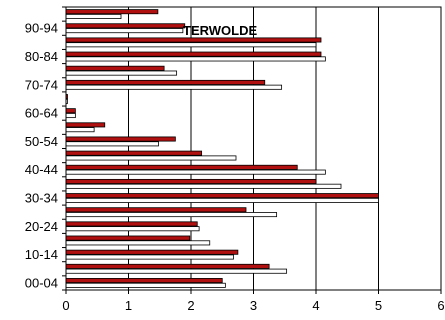 This screenshot has width=445, height=320. I want to click on y-tick-label: 50-54, so click(41, 141).